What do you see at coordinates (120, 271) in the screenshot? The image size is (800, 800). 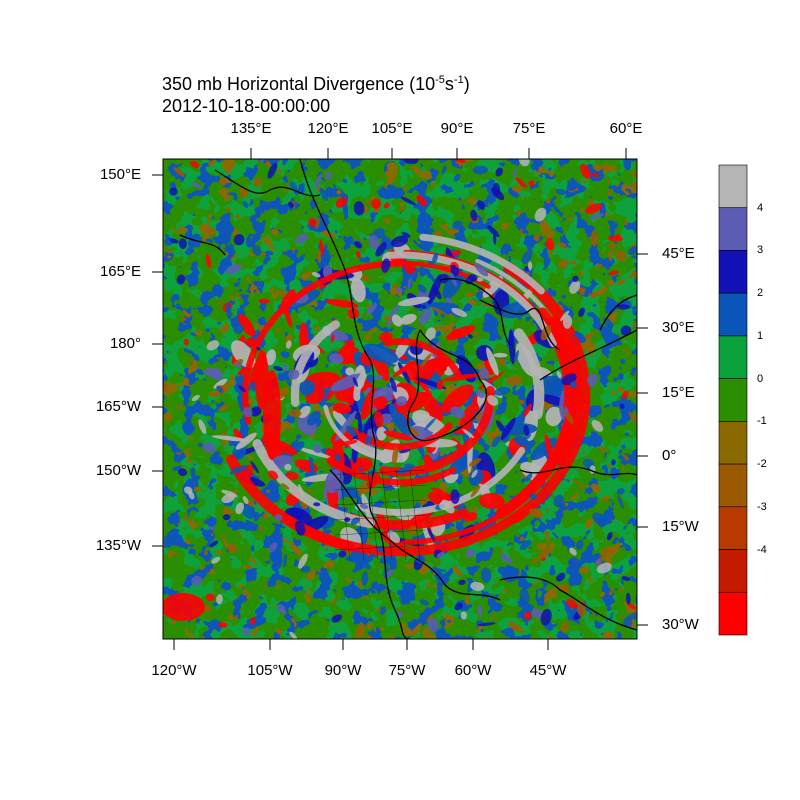 I see `left-tick-label: 165°E` at bounding box center [120, 271].